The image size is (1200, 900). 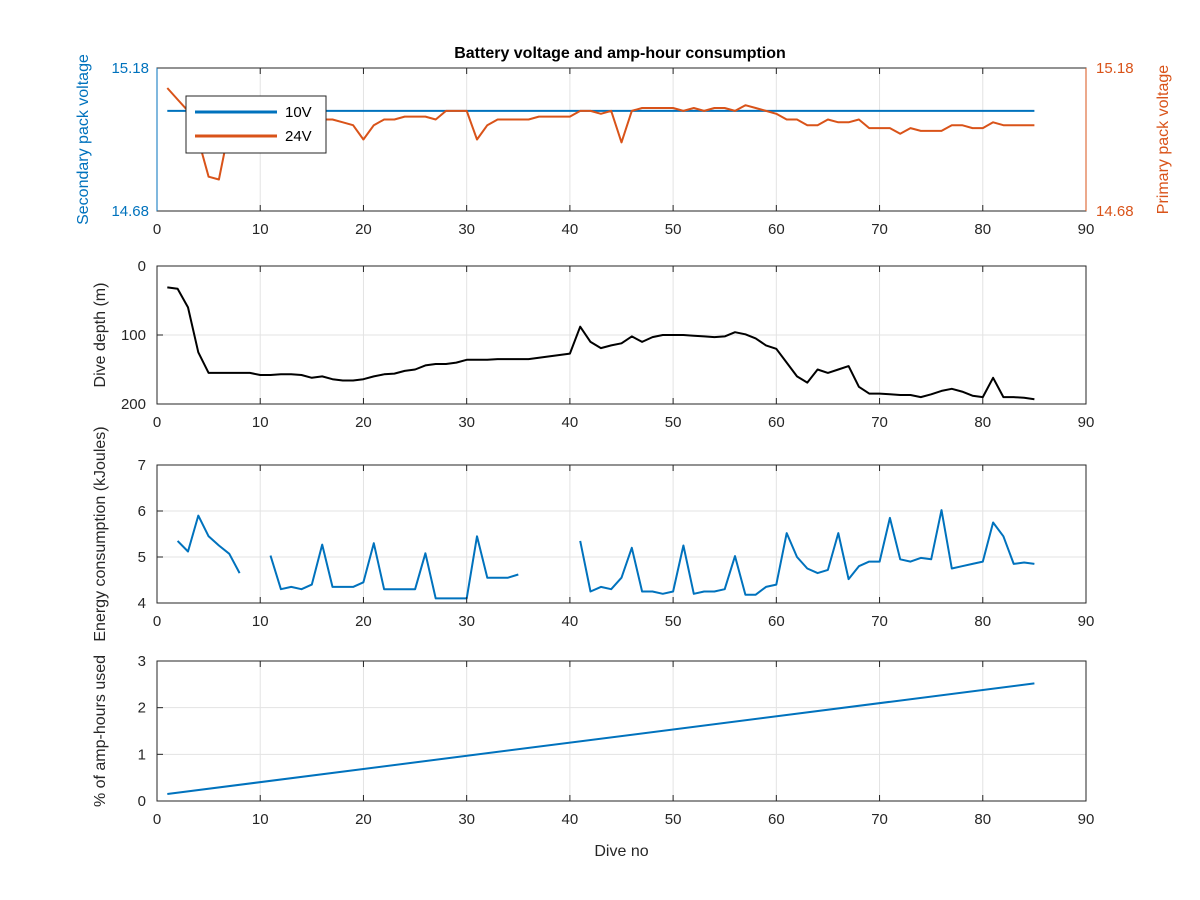 What do you see at coordinates (256, 124) in the screenshot?
I see `legend-box` at bounding box center [256, 124].